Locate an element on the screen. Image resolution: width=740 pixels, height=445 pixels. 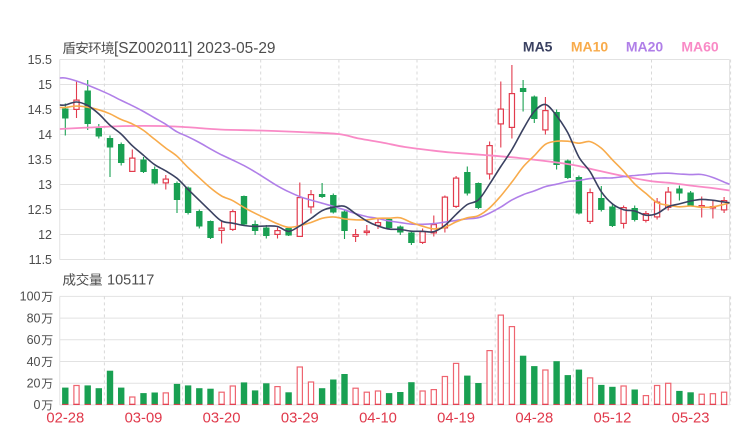
svg-text: MA60 is located at coordinates (700, 47).